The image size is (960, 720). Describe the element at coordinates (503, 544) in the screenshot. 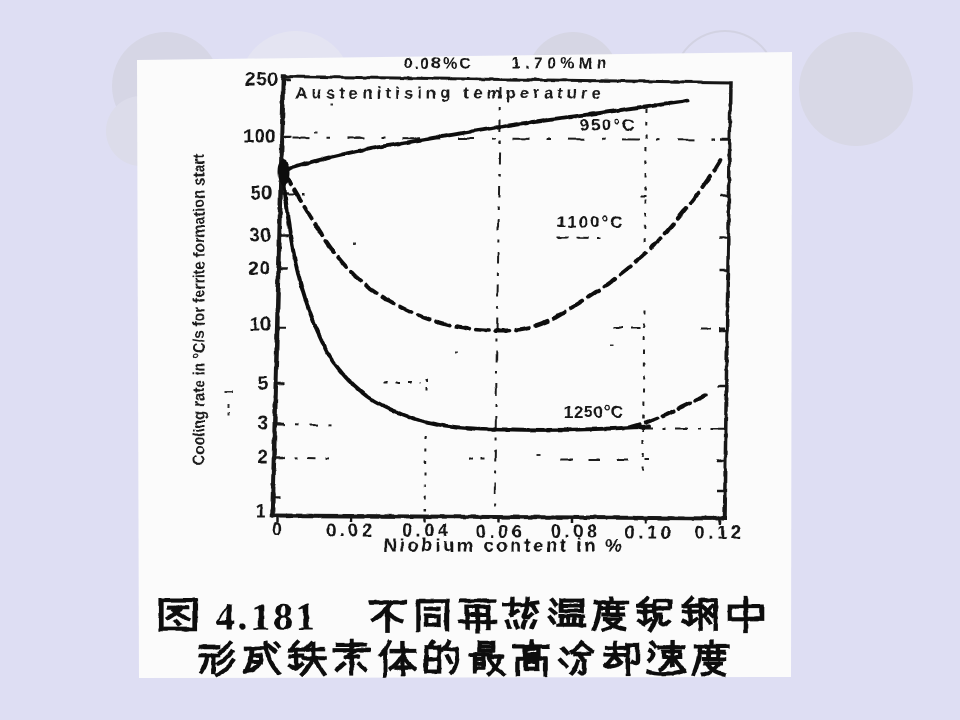

I see `svg-text: Niobium content in %` at that location.